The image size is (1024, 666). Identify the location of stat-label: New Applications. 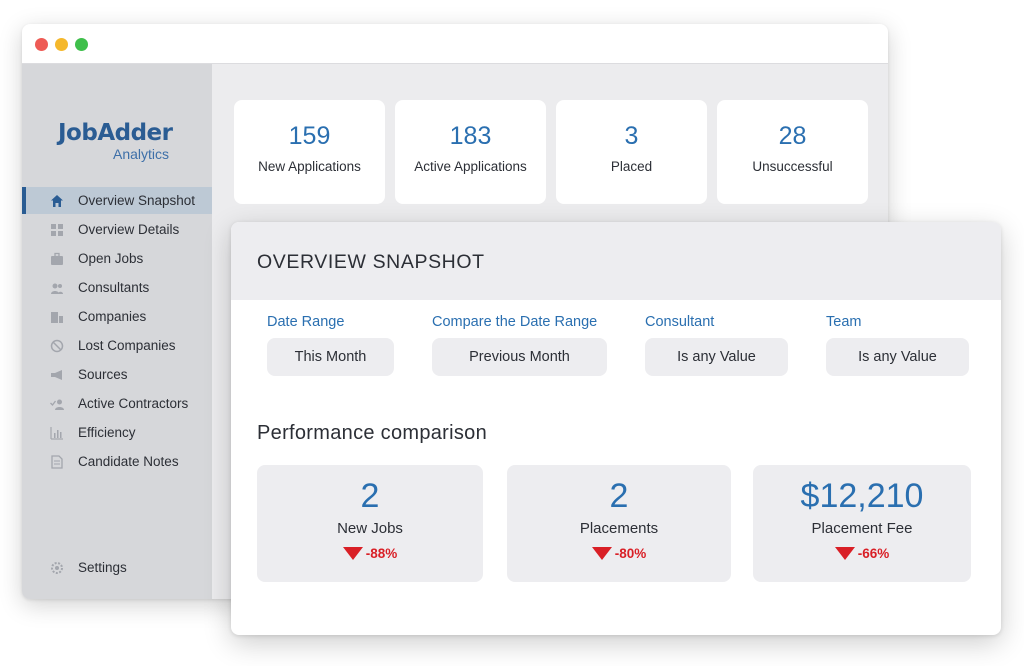
(309, 166).